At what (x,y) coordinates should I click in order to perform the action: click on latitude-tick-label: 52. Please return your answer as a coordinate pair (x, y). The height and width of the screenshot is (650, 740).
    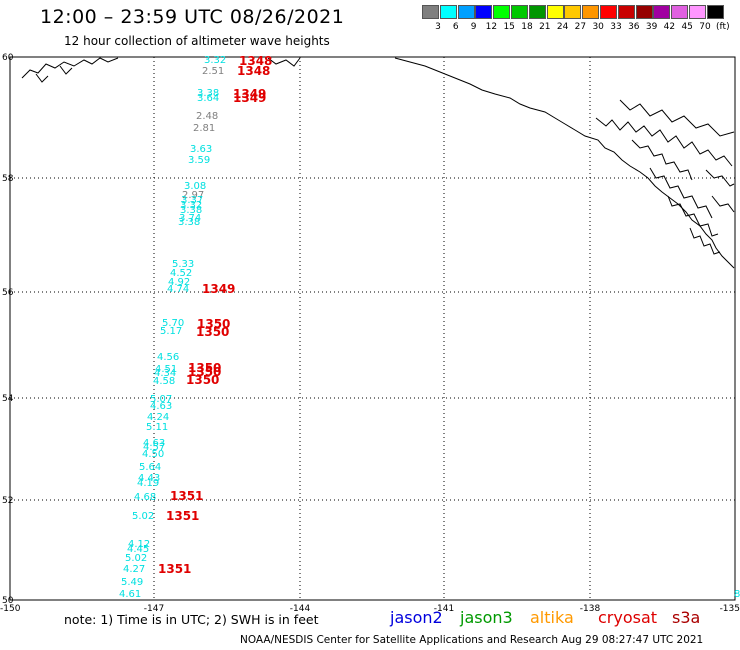
    Looking at the image, I should click on (7, 501).